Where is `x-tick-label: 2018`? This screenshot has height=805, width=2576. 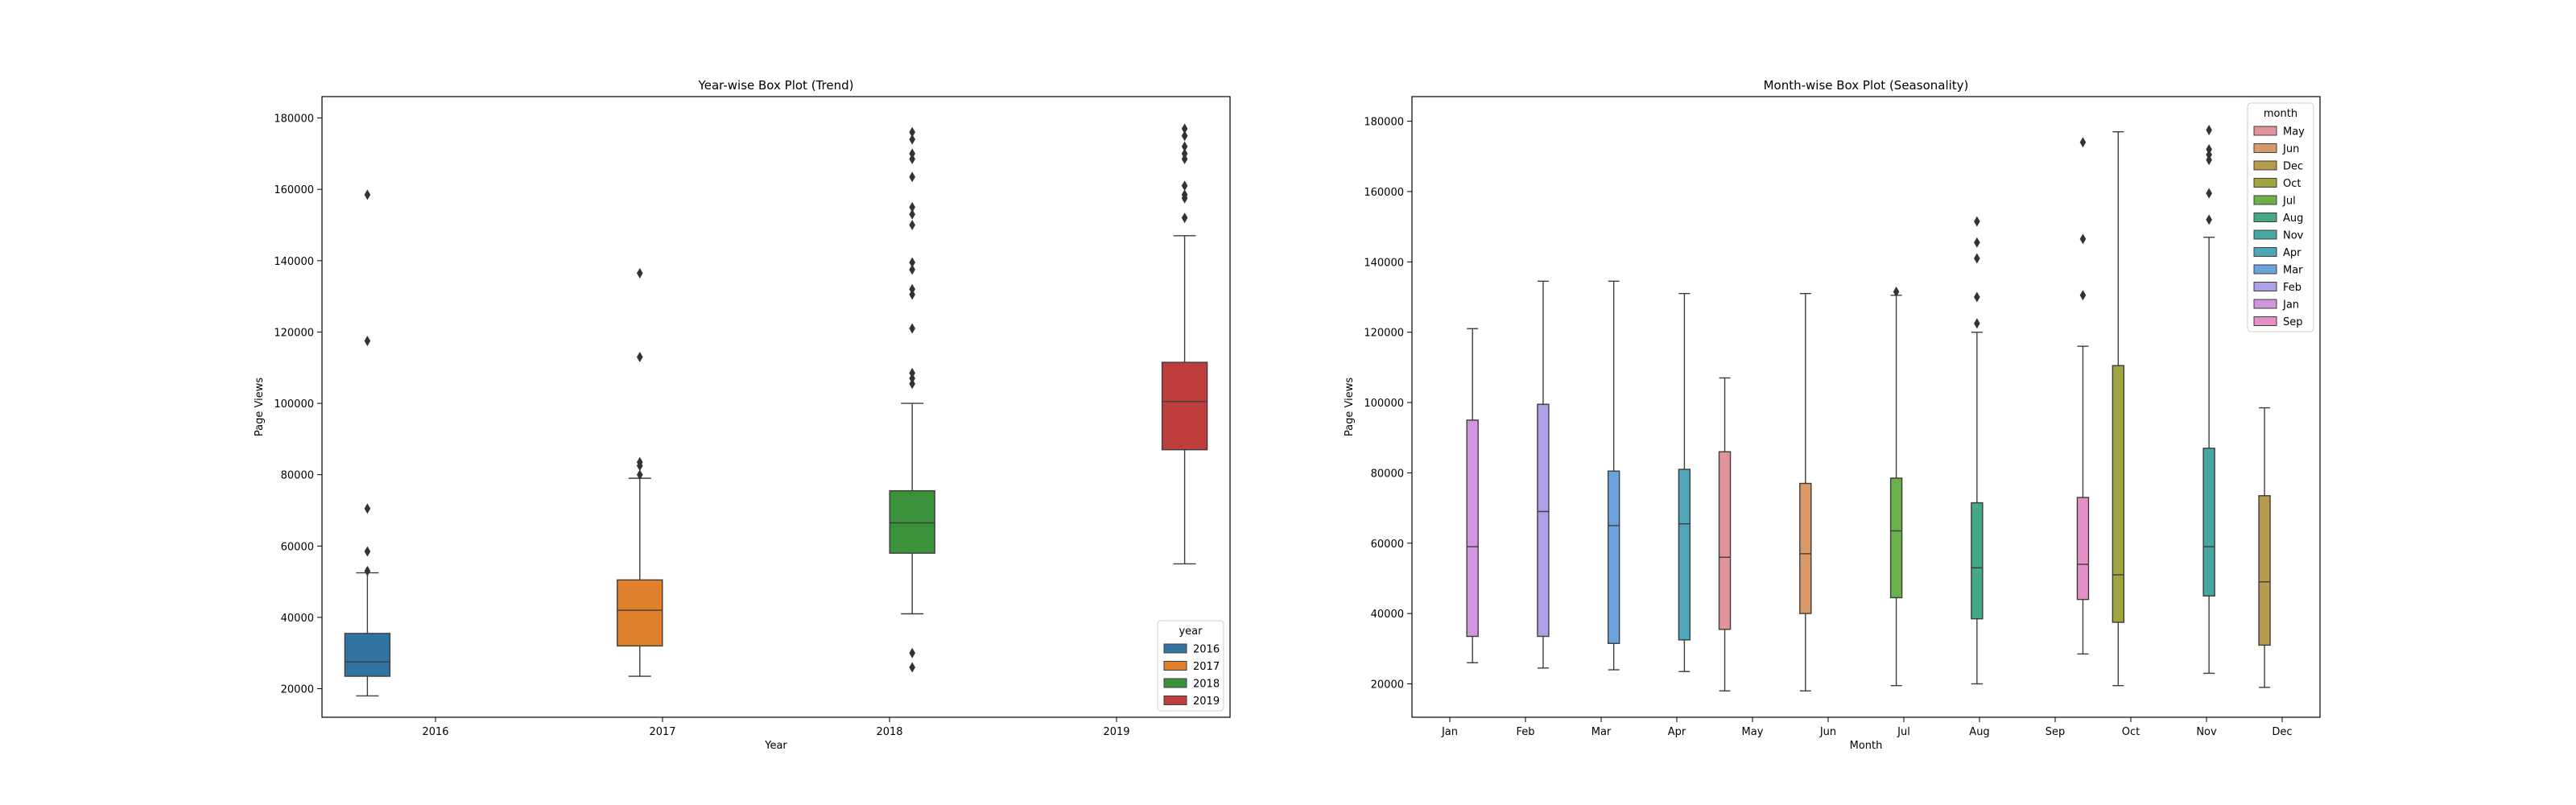 x-tick-label: 2018 is located at coordinates (889, 732).